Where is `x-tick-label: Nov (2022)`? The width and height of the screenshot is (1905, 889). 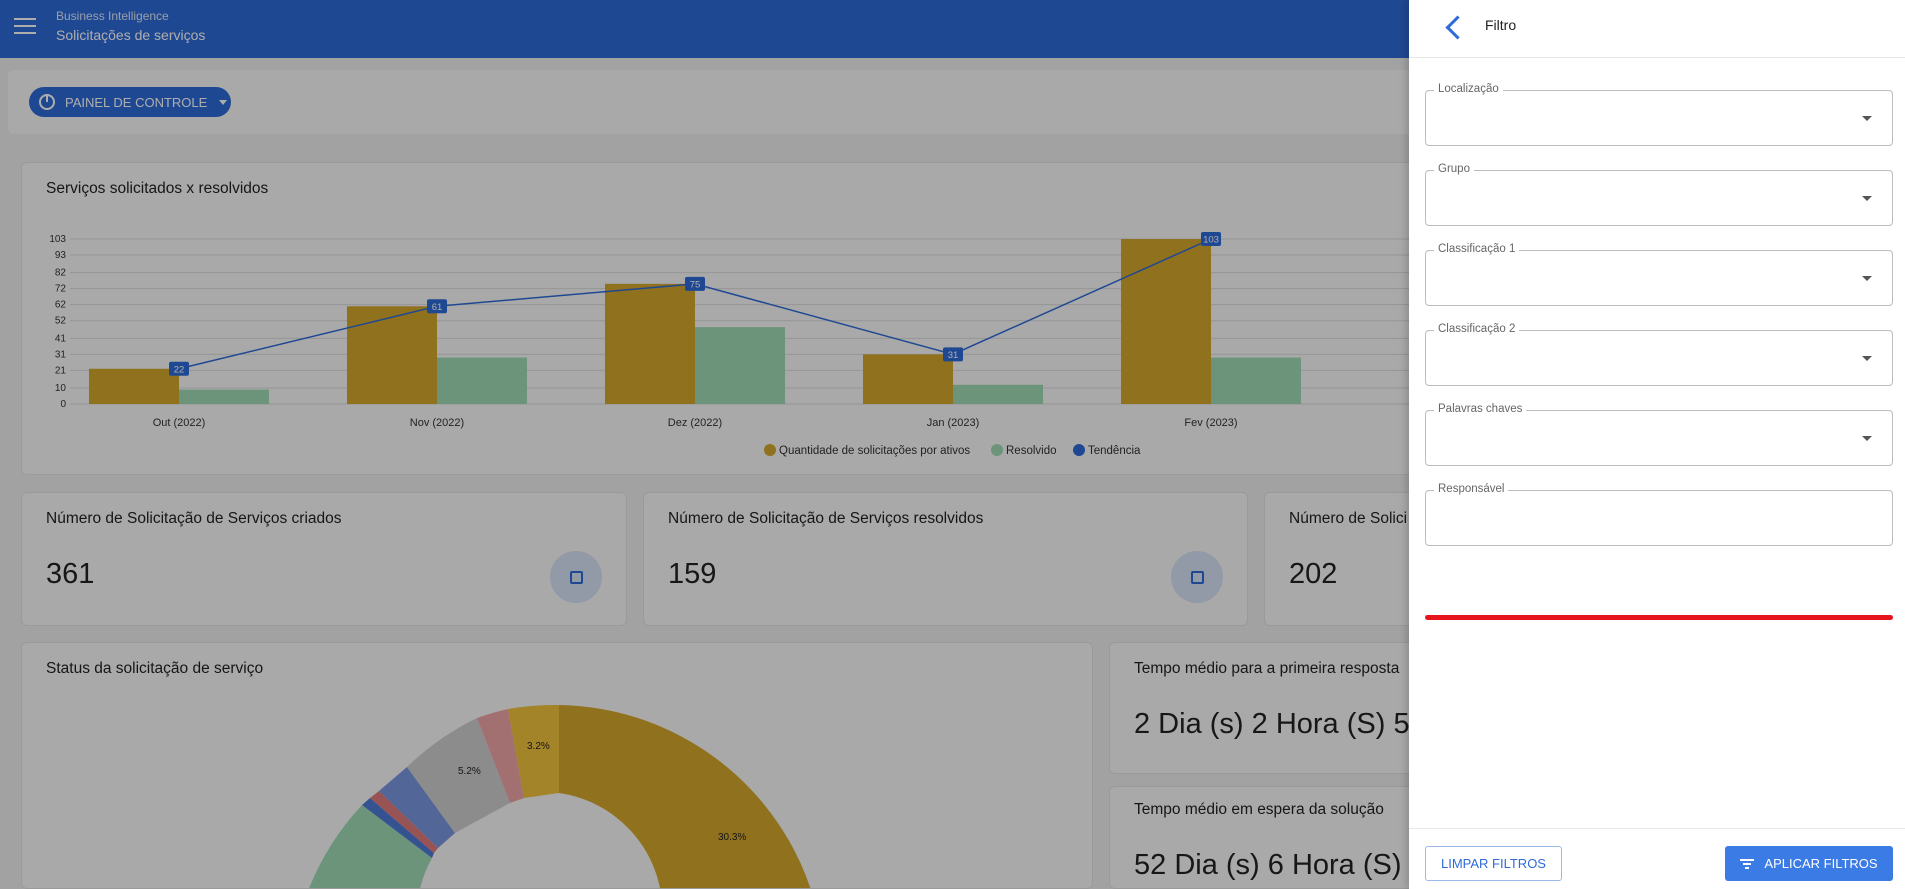 x-tick-label: Nov (2022) is located at coordinates (437, 423).